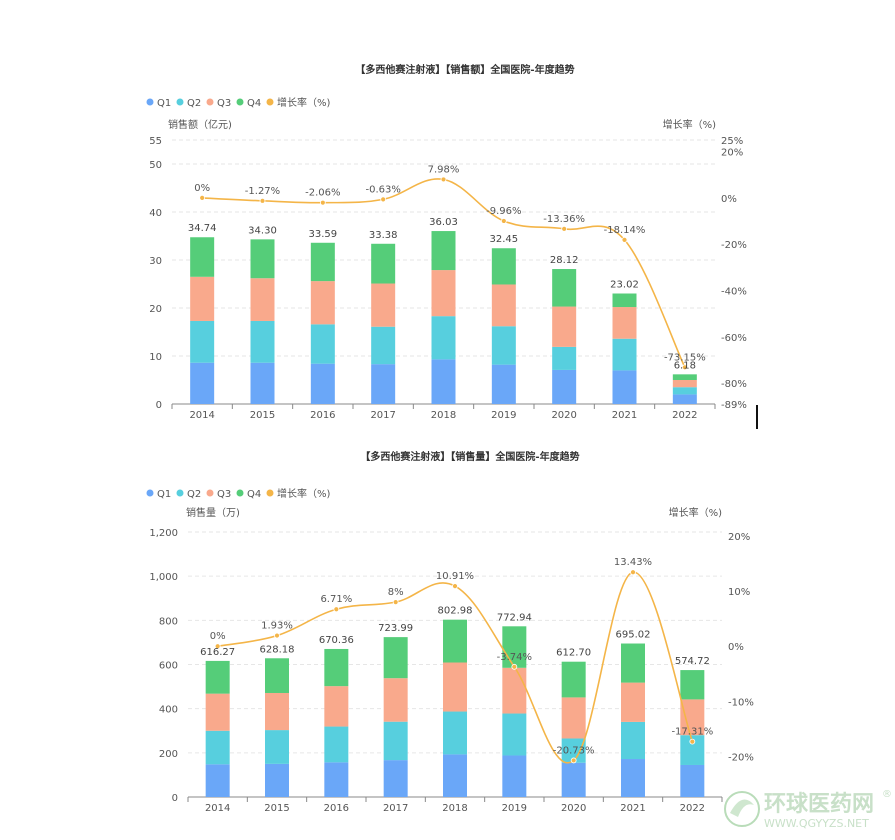 This screenshot has width=895, height=840. I want to click on watermark-logo: 环球医药网 ® WWW.QGYYZS.NET, so click(808, 809).